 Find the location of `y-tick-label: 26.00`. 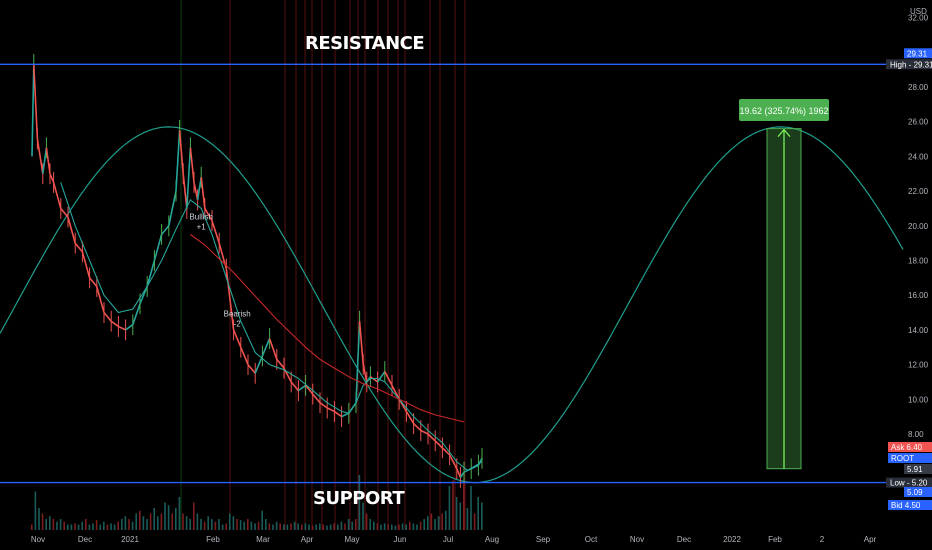

y-tick-label: 26.00 is located at coordinates (918, 122).